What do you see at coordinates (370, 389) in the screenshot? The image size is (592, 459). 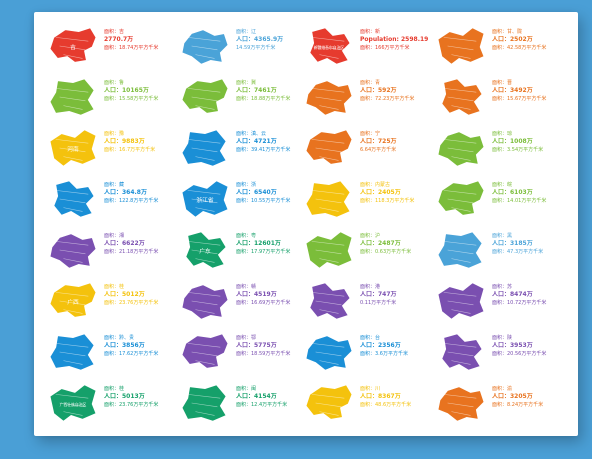 I see `province-abbr: 面积：川` at bounding box center [370, 389].